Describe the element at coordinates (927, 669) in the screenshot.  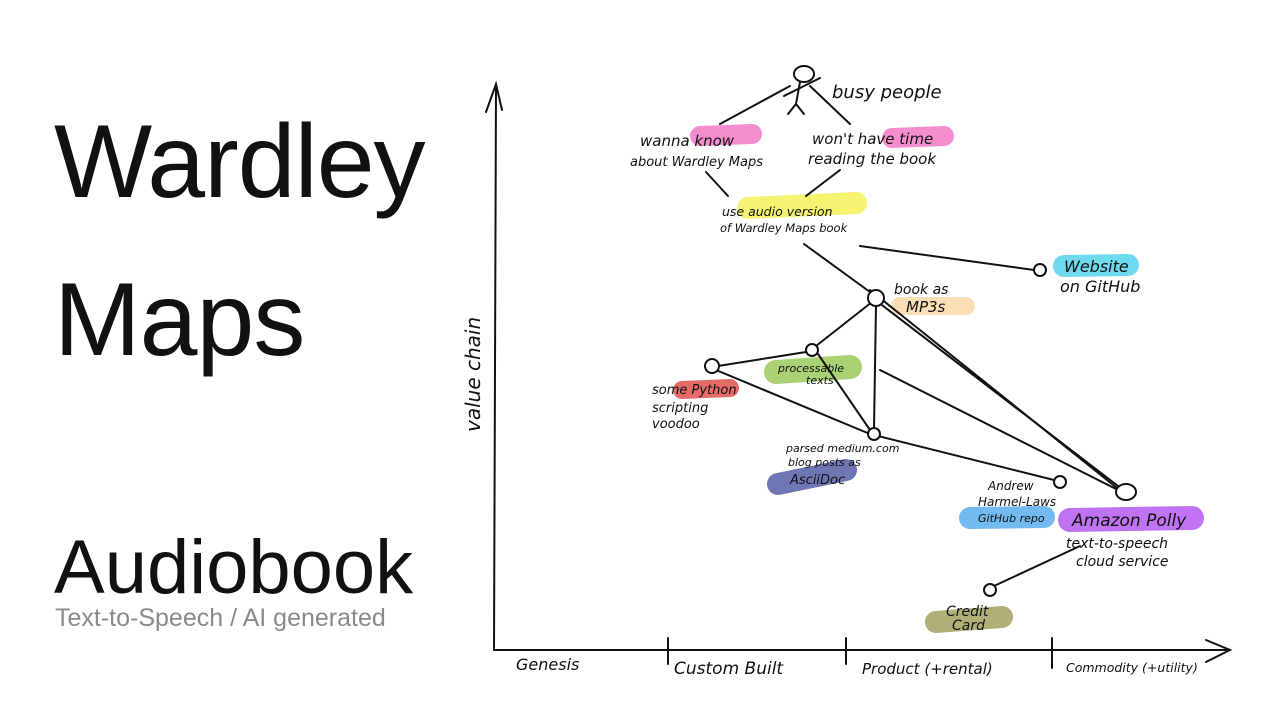
I see `stage-product: Product (+rental)` at that location.